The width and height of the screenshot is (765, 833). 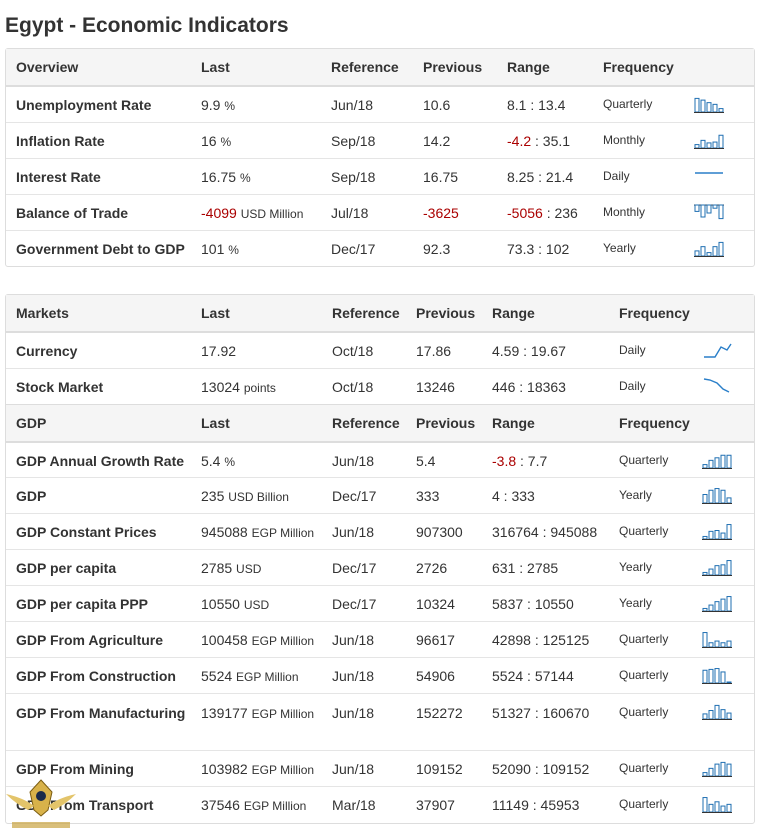 I want to click on indicator-name-link: GDP From Manufacturing, so click(x=98, y=722).